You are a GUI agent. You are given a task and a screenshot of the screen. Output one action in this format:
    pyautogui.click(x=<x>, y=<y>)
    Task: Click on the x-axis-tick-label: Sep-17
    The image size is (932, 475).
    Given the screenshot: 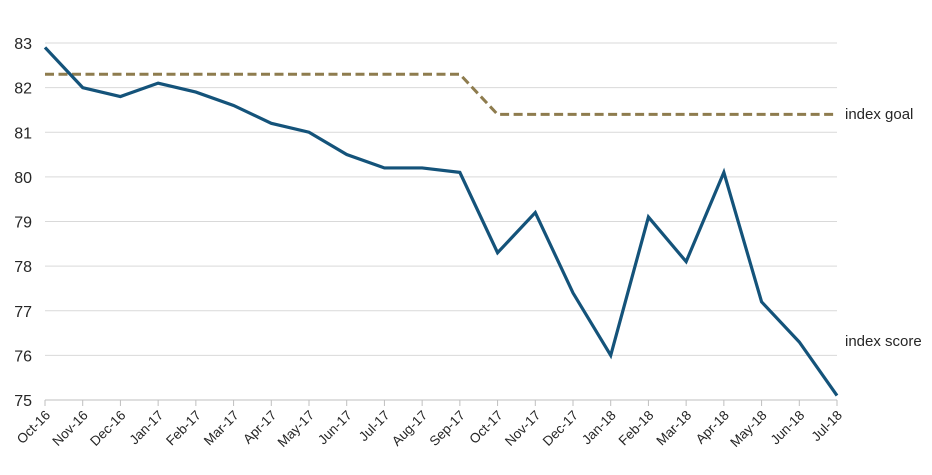 What is the action you would take?
    pyautogui.click(x=447, y=428)
    